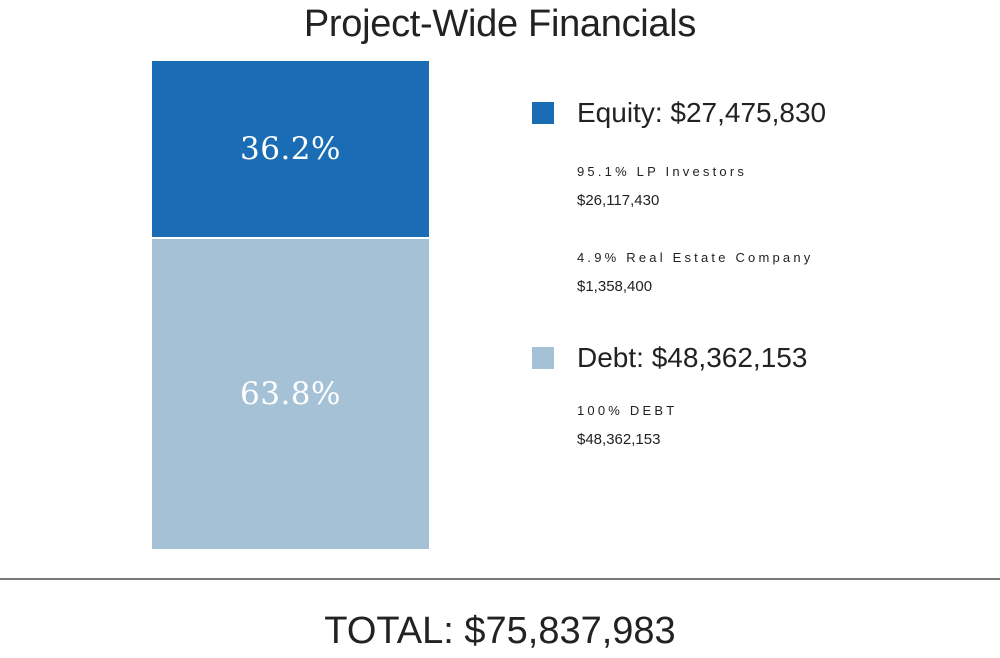  I want to click on debt-breakdown: 100% DEBT $48,362,153, so click(627, 426).